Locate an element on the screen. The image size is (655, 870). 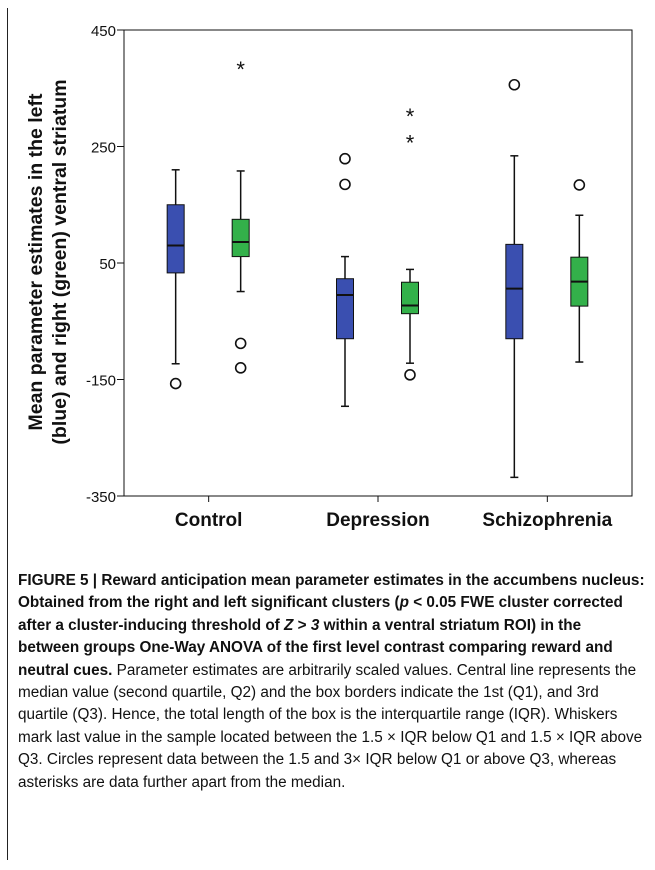
x-tick-label: Depression is located at coordinates (377, 520).